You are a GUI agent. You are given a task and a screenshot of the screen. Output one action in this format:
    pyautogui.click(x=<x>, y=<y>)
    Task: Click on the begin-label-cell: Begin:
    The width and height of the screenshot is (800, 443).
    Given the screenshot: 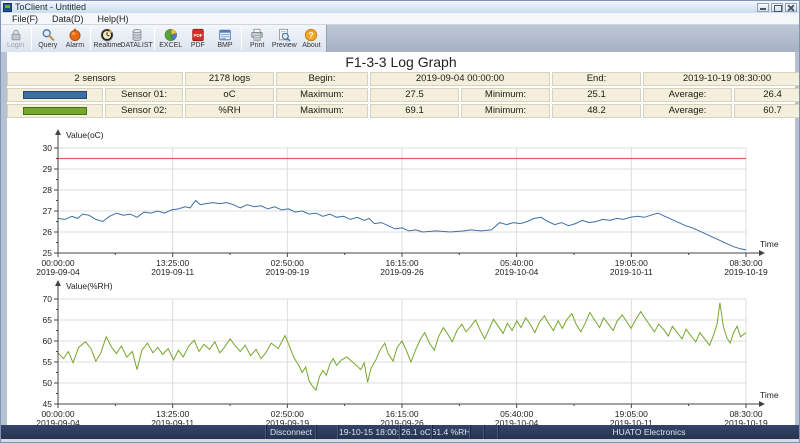 What is the action you would take?
    pyautogui.click(x=322, y=79)
    